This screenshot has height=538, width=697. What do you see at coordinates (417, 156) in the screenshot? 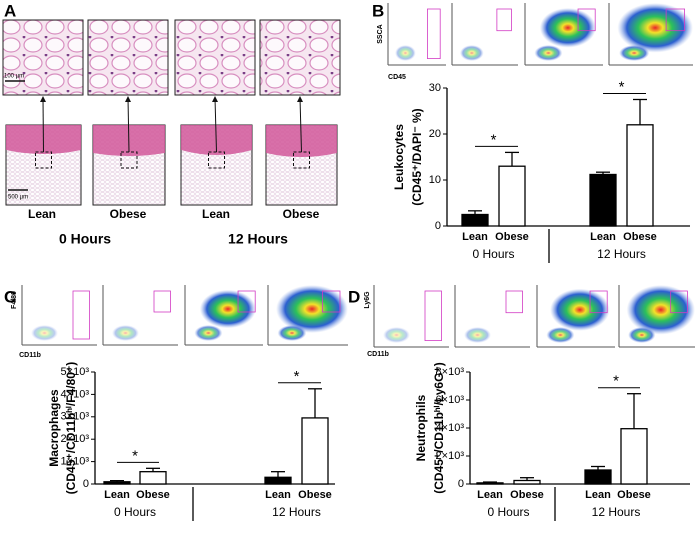
I see `y-axis-label: (CD45⁺/DAPI⁻ %)` at bounding box center [417, 156].